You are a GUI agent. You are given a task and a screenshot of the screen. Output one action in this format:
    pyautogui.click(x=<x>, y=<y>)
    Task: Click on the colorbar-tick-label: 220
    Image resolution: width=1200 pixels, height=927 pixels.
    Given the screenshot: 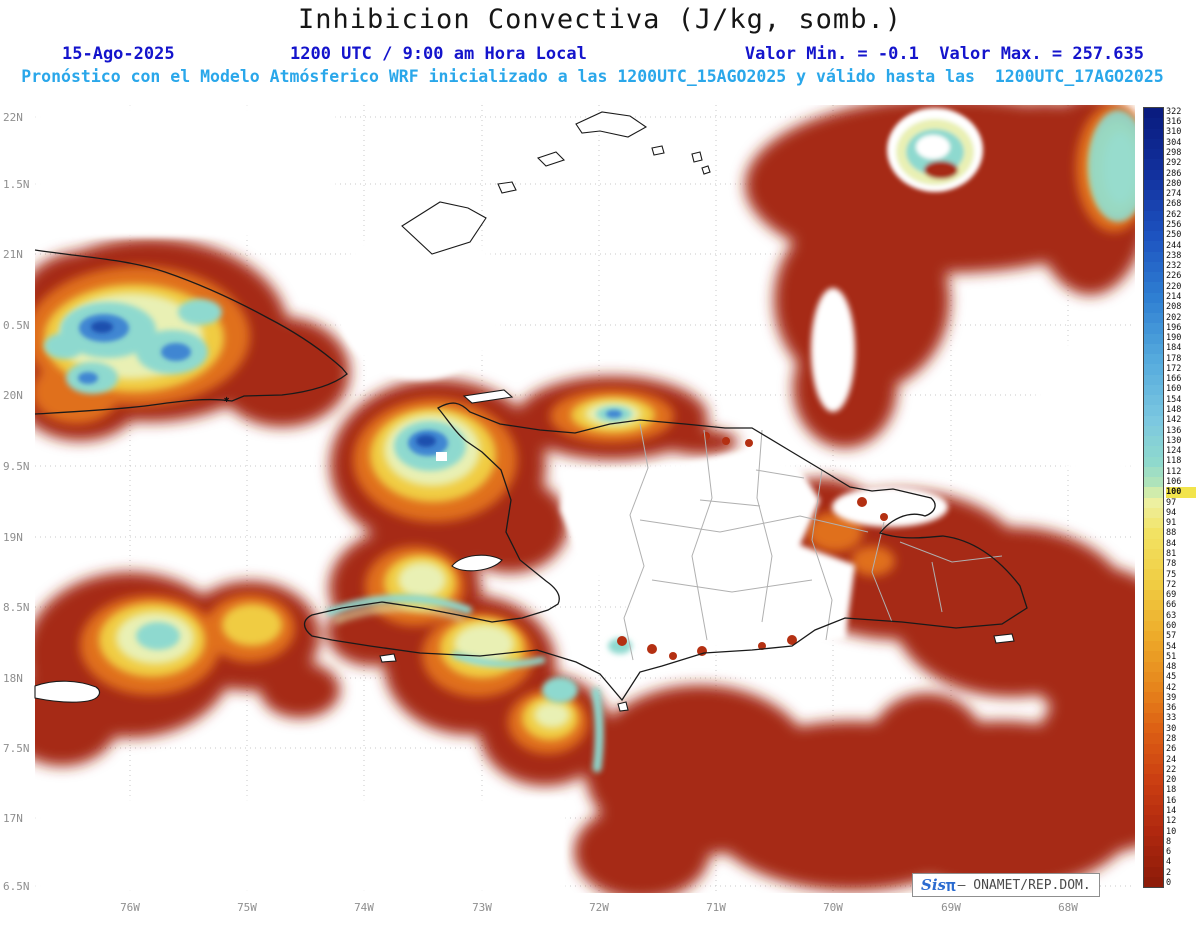 What is the action you would take?
    pyautogui.click(x=1174, y=286)
    